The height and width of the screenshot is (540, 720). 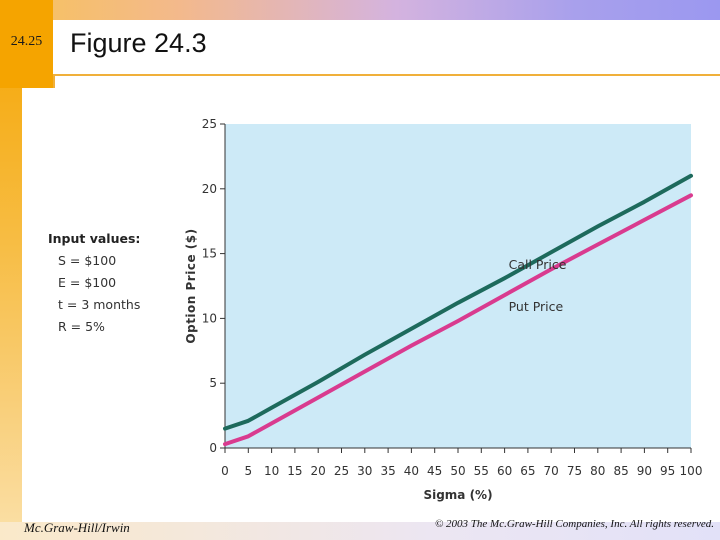 I want to click on x-tick-label: 95, so click(x=667, y=471).